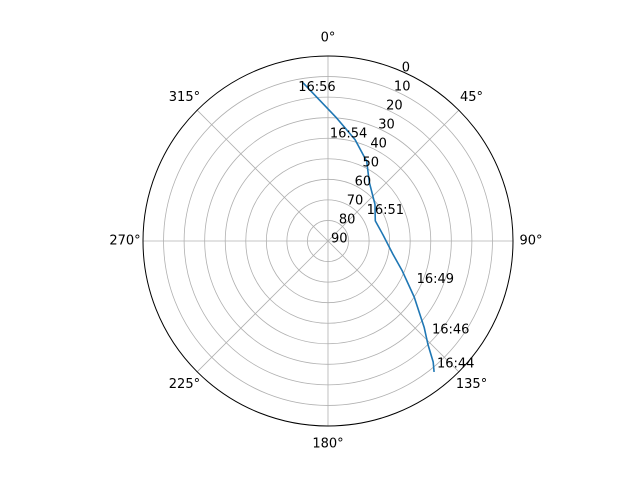  Describe the element at coordinates (328, 38) in the screenshot. I see `theta-tick-label: 0°` at that location.